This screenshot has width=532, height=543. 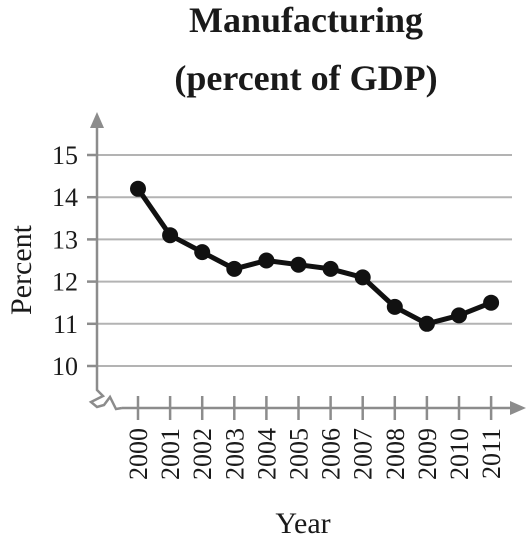 What do you see at coordinates (363, 454) in the screenshot?
I see `x-tick-label: 2007` at bounding box center [363, 454].